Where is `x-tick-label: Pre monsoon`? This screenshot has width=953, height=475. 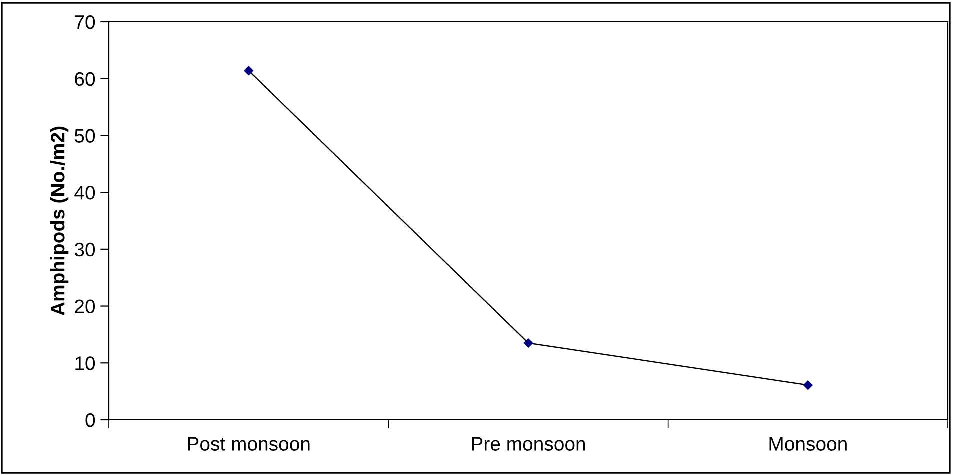 x-tick-label: Pre monsoon is located at coordinates (529, 444).